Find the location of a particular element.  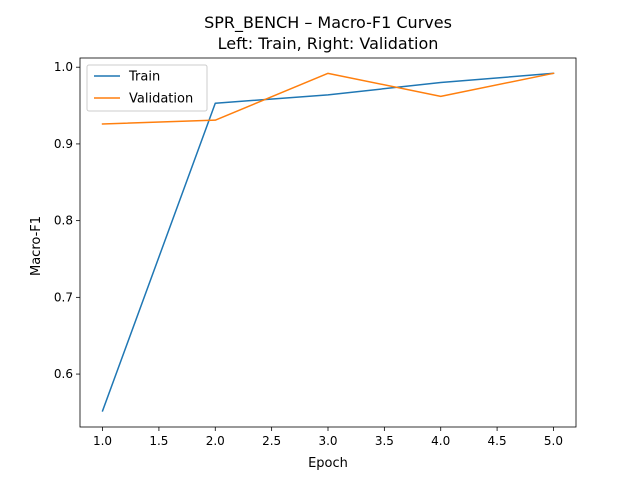

x-axis-label: Epoch is located at coordinates (328, 463).